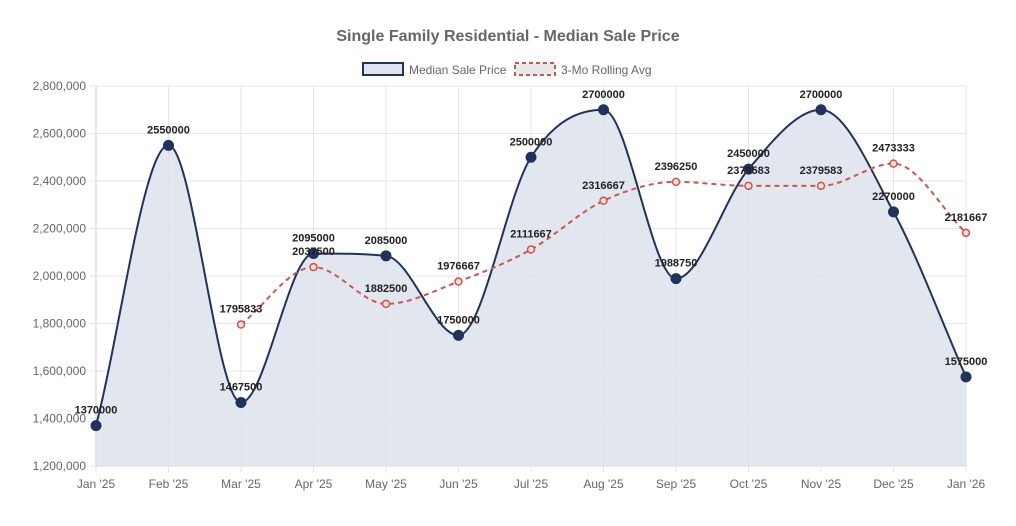  Describe the element at coordinates (60, 229) in the screenshot. I see `y-tick-label: 2,200,000` at that location.